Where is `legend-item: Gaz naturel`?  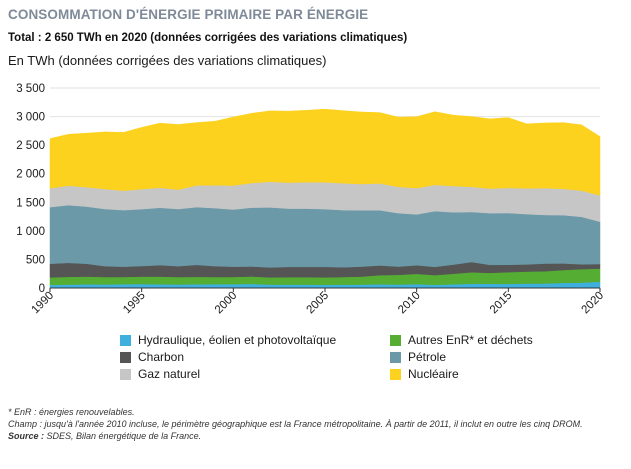 legend-item: Gaz naturel is located at coordinates (160, 374).